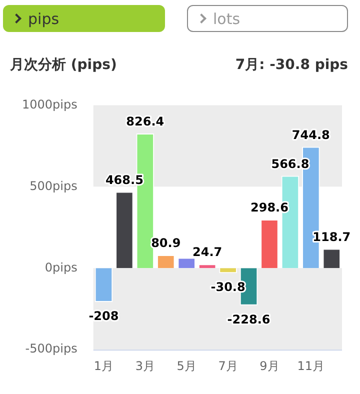 This screenshot has height=394, width=360. Describe the element at coordinates (226, 19) in the screenshot. I see `text: lots` at that location.